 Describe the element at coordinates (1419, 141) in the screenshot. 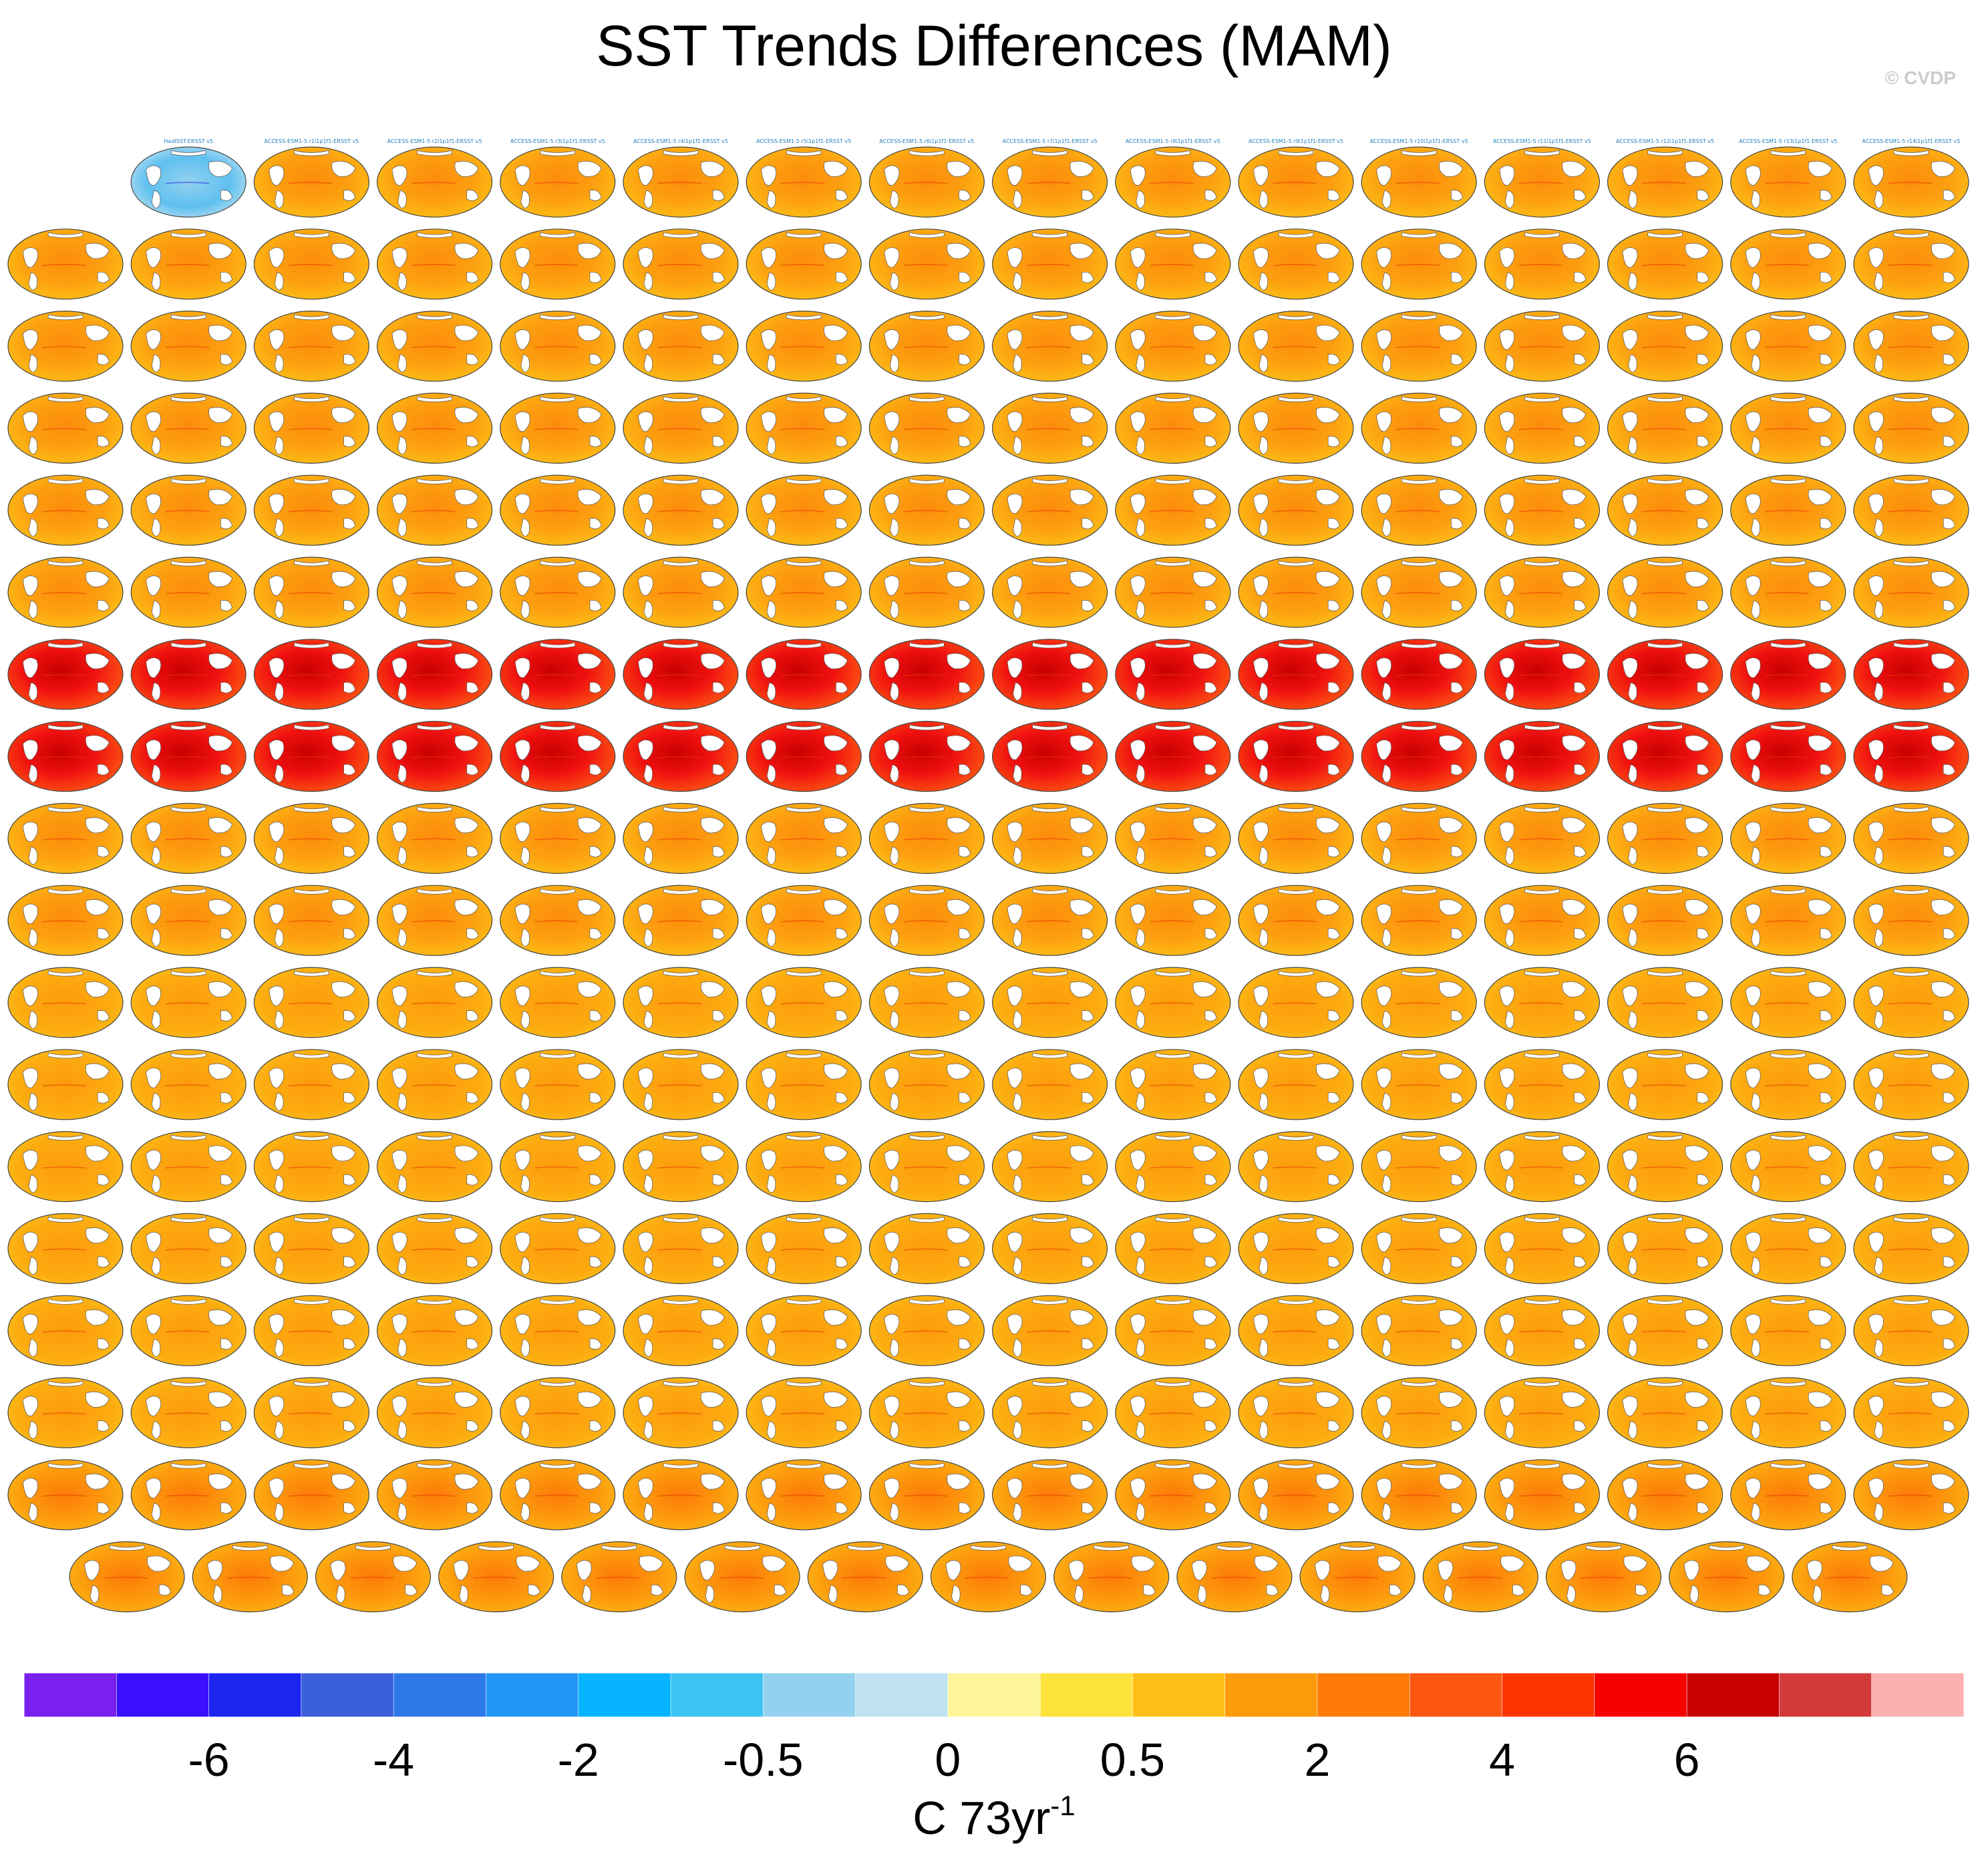

I see `panel-title: ACCESS-ESM1-5 r10i1p1f1-ERSST v5` at that location.